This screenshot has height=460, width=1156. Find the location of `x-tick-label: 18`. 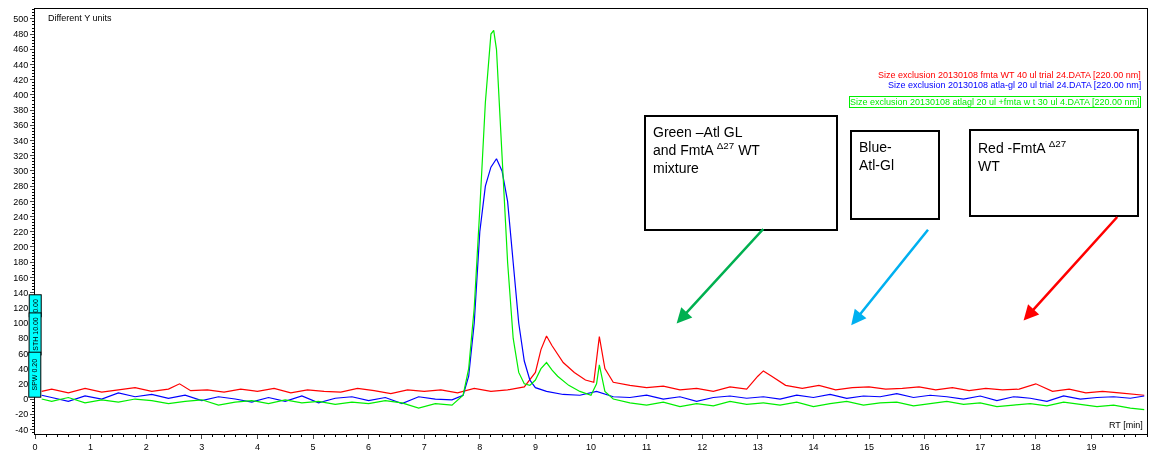

x-tick-label: 18 is located at coordinates (1035, 446).